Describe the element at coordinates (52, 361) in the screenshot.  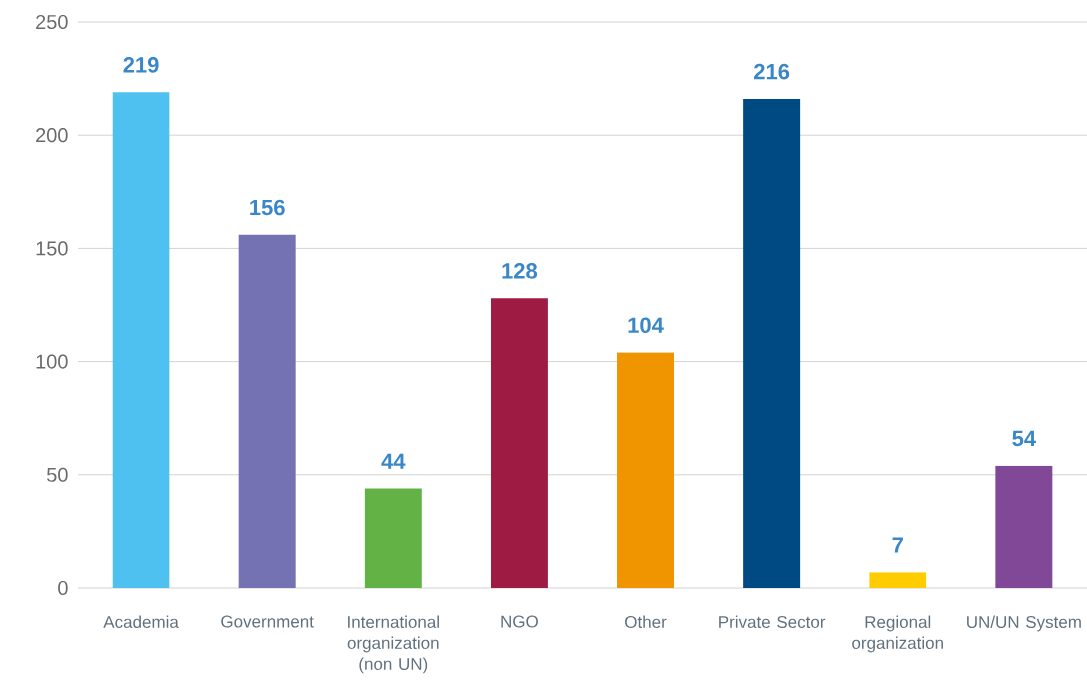
I see `y-tick-label: 100` at that location.